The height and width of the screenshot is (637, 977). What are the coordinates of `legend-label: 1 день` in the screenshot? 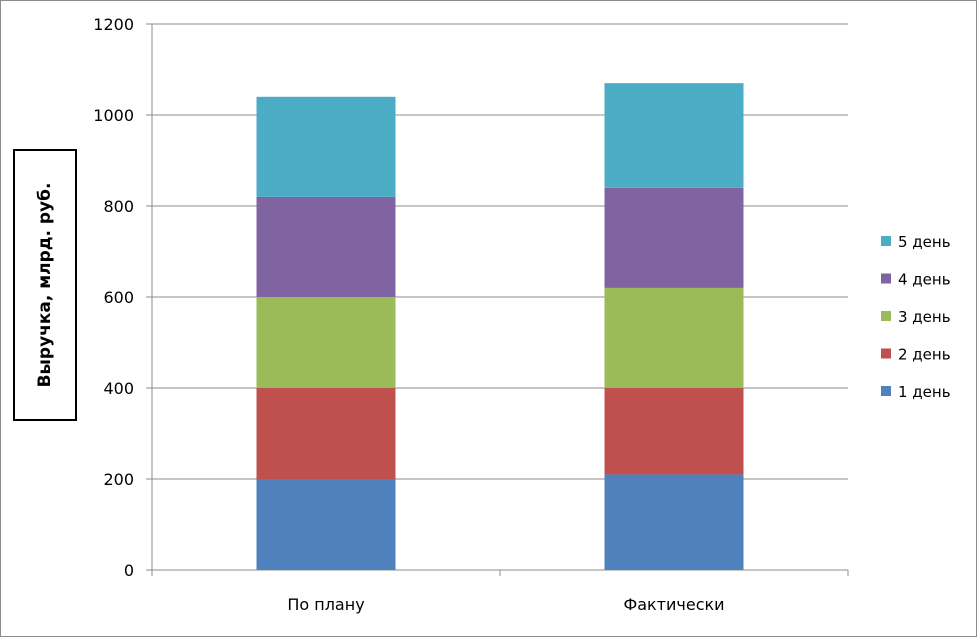 It's located at (924, 392).